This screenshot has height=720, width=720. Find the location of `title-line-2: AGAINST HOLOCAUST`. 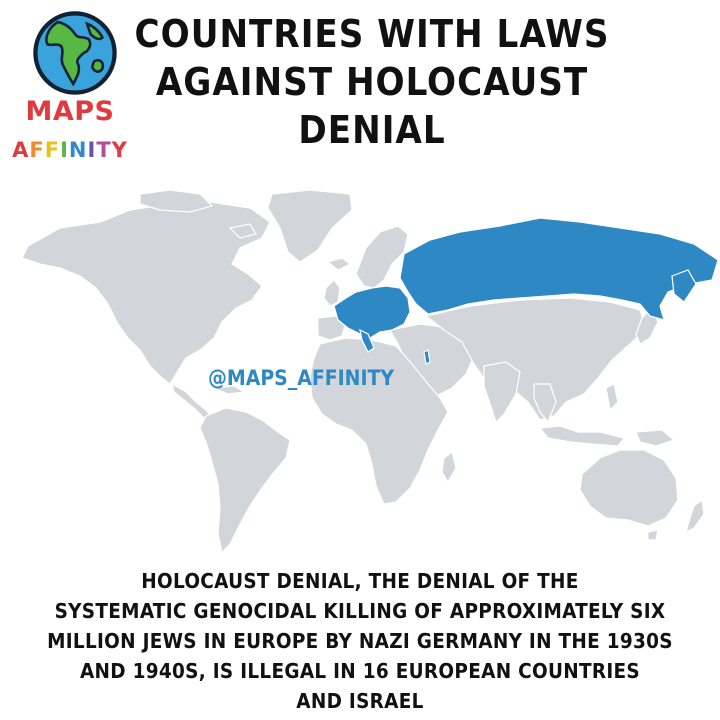

title-line-2: AGAINST HOLOCAUST is located at coordinates (372, 82).